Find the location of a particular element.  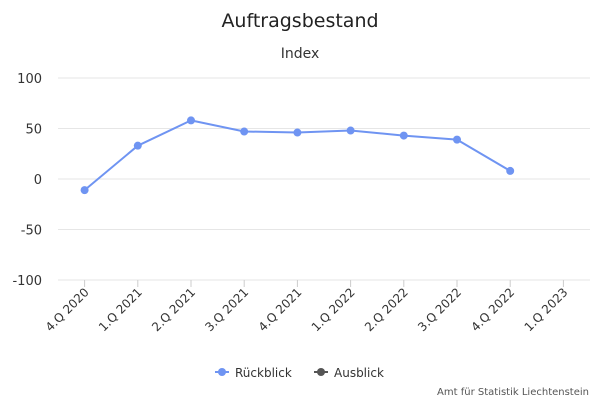

x-tick-label: 4.Q 2022 is located at coordinates (492, 309).